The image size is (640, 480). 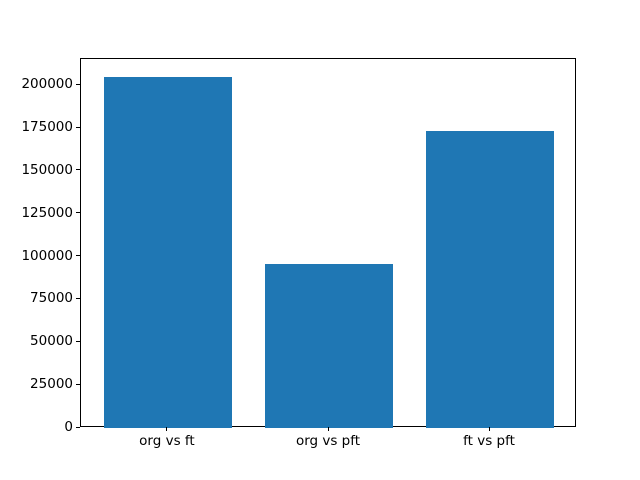 I want to click on y-tick-label: 25000, so click(x=51, y=384).